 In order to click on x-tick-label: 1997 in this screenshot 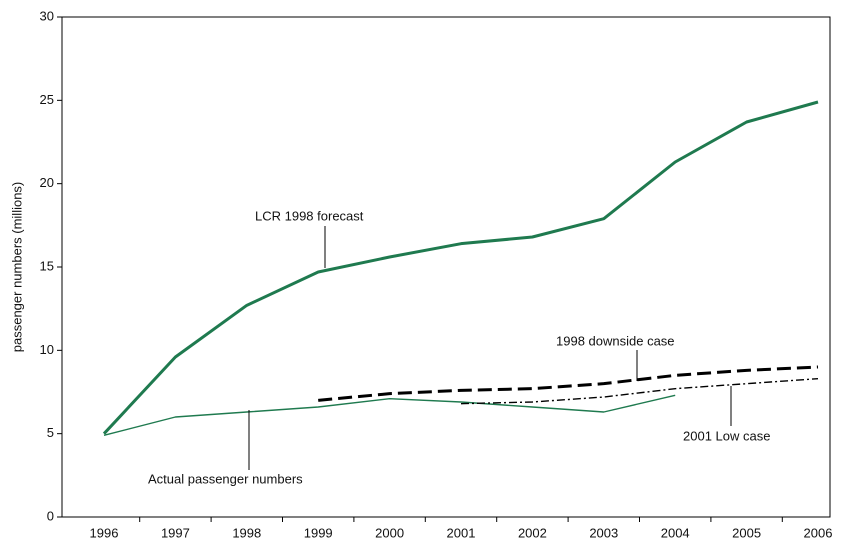, I will do `click(175, 532)`.